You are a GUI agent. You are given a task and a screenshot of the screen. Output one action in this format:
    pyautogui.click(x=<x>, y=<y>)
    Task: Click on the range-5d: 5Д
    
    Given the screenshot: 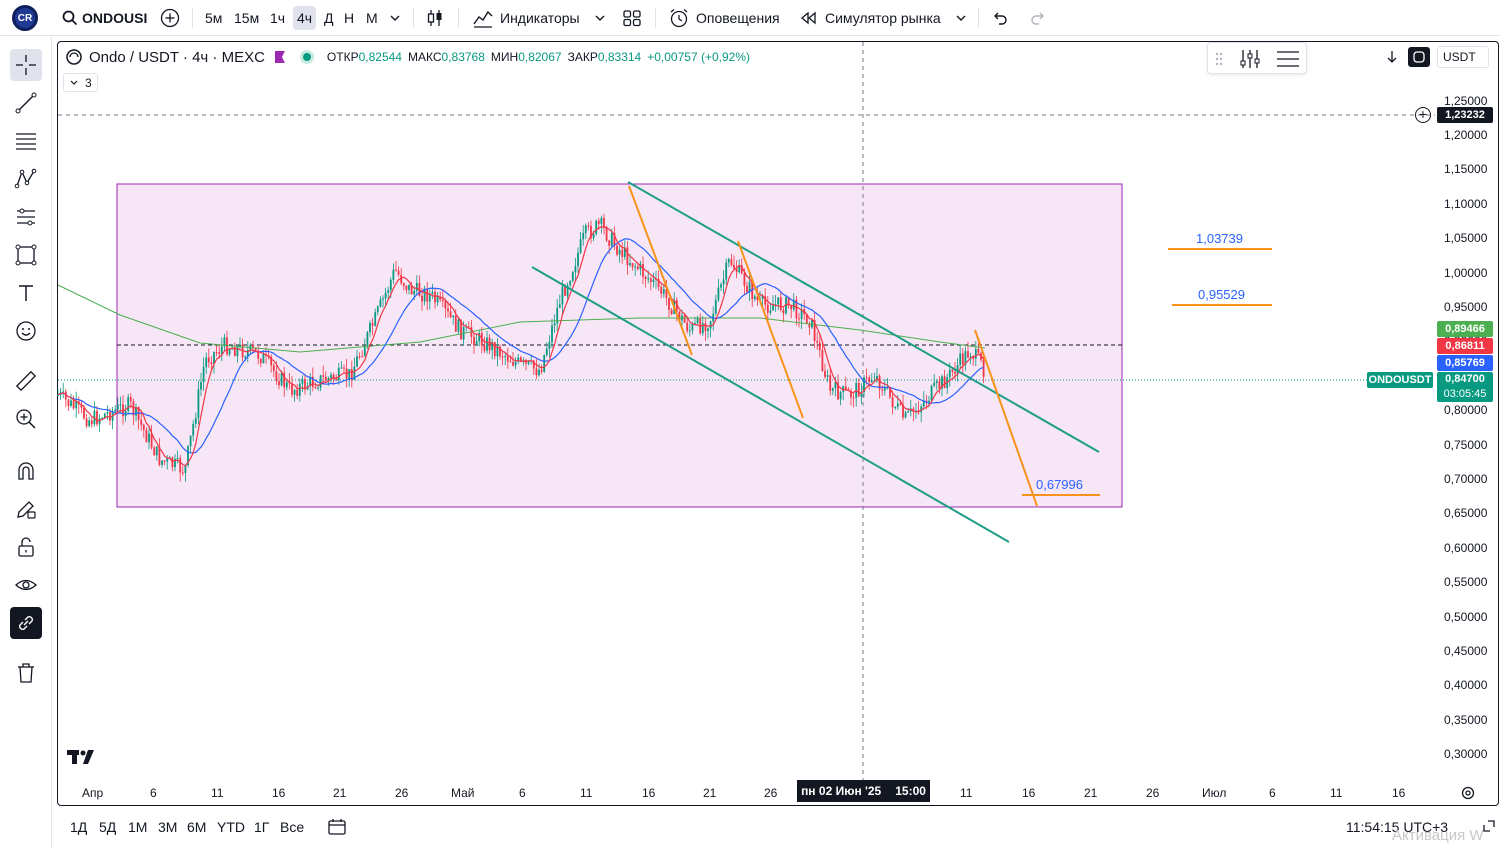 What is the action you would take?
    pyautogui.click(x=108, y=827)
    